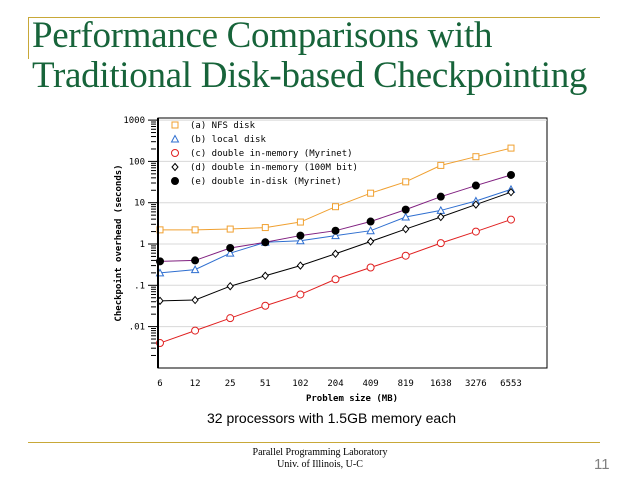 The width and height of the screenshot is (640, 480). What do you see at coordinates (195, 384) in the screenshot?
I see `x-tick-label: 12` at bounding box center [195, 384].